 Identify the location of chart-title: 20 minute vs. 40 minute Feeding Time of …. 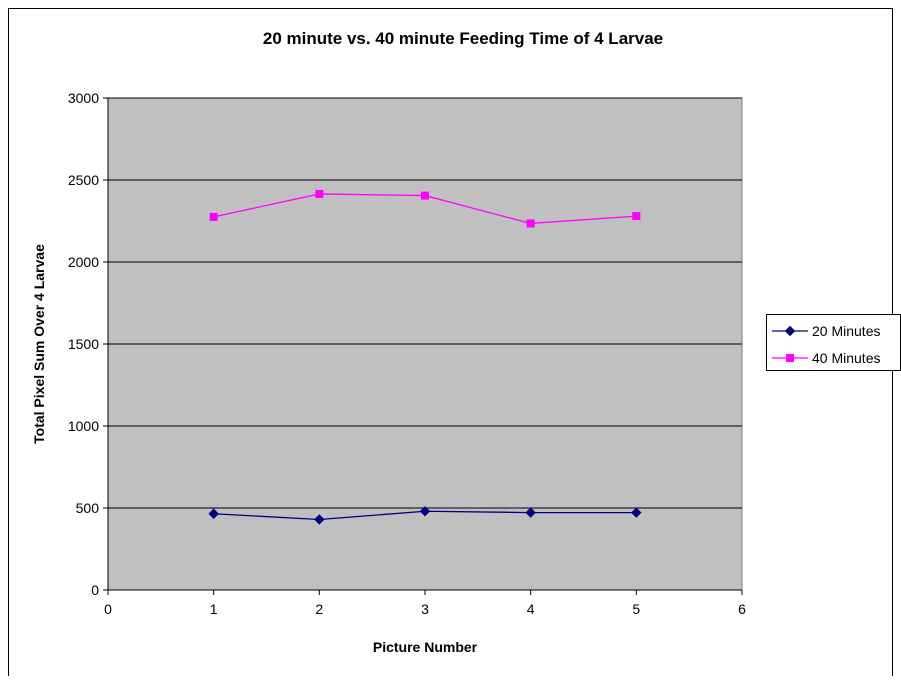
(463, 38).